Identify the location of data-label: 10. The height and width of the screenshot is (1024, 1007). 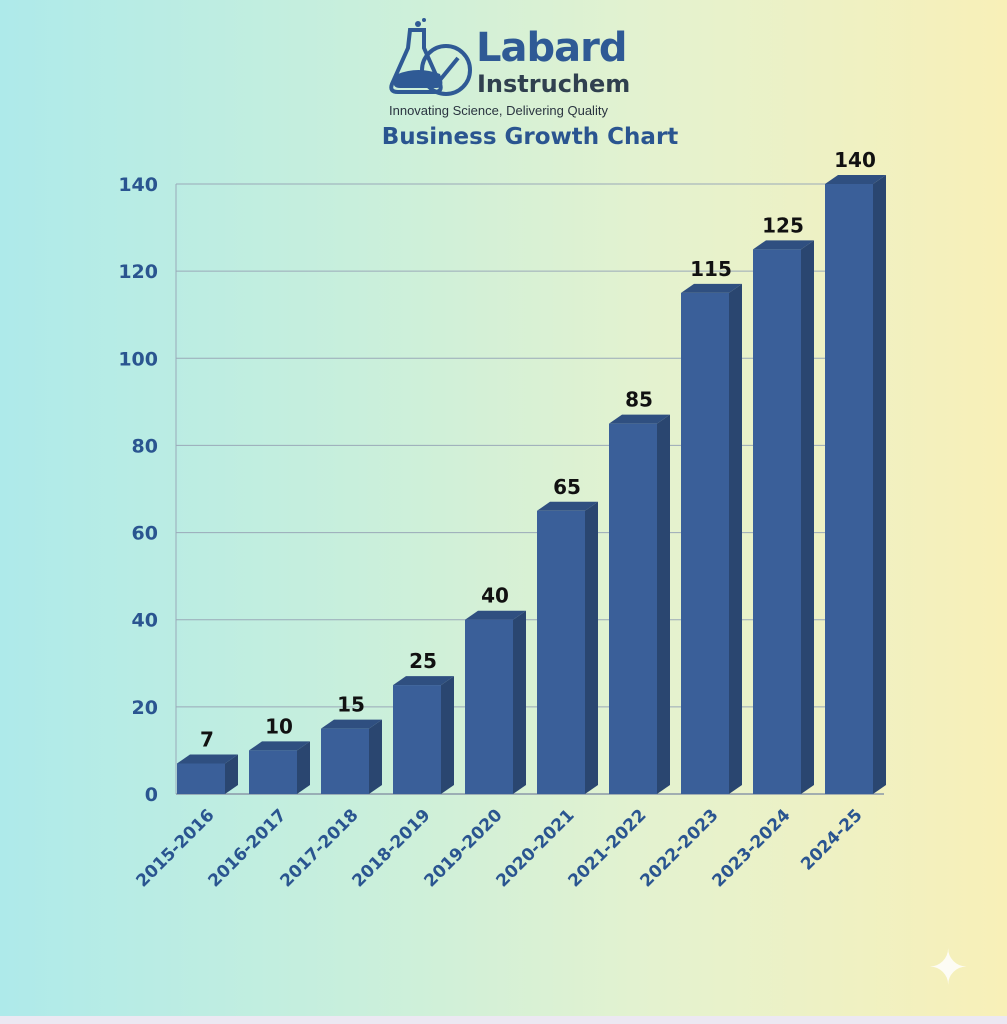
(279, 726).